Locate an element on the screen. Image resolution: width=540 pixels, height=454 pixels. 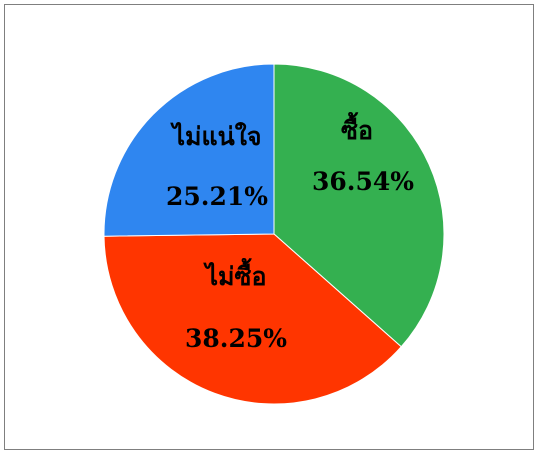
pie-slice is located at coordinates (189, 150).